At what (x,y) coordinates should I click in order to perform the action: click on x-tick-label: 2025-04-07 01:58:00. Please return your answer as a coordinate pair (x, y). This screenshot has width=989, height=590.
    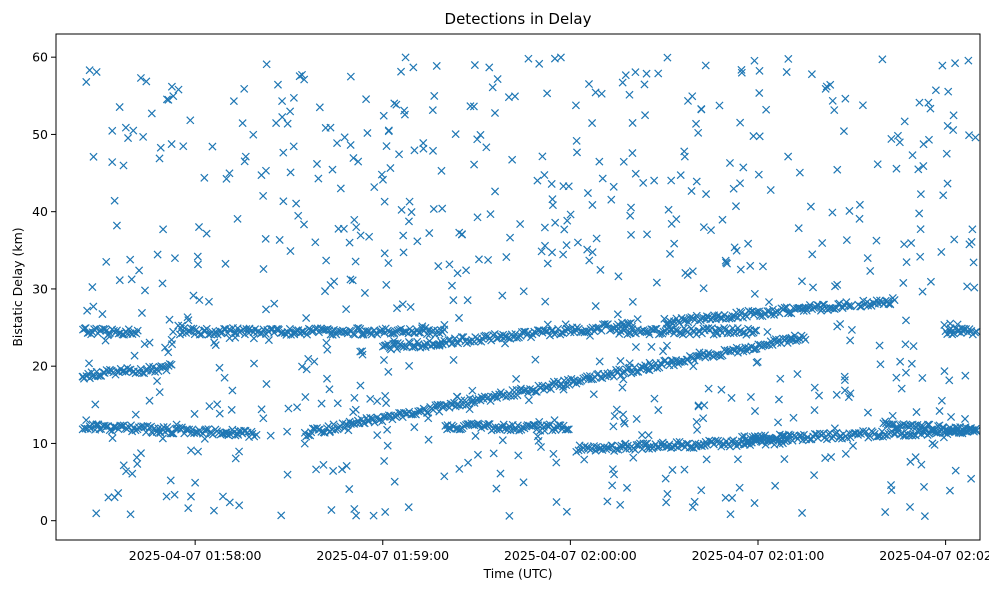
    Looking at the image, I should click on (195, 555).